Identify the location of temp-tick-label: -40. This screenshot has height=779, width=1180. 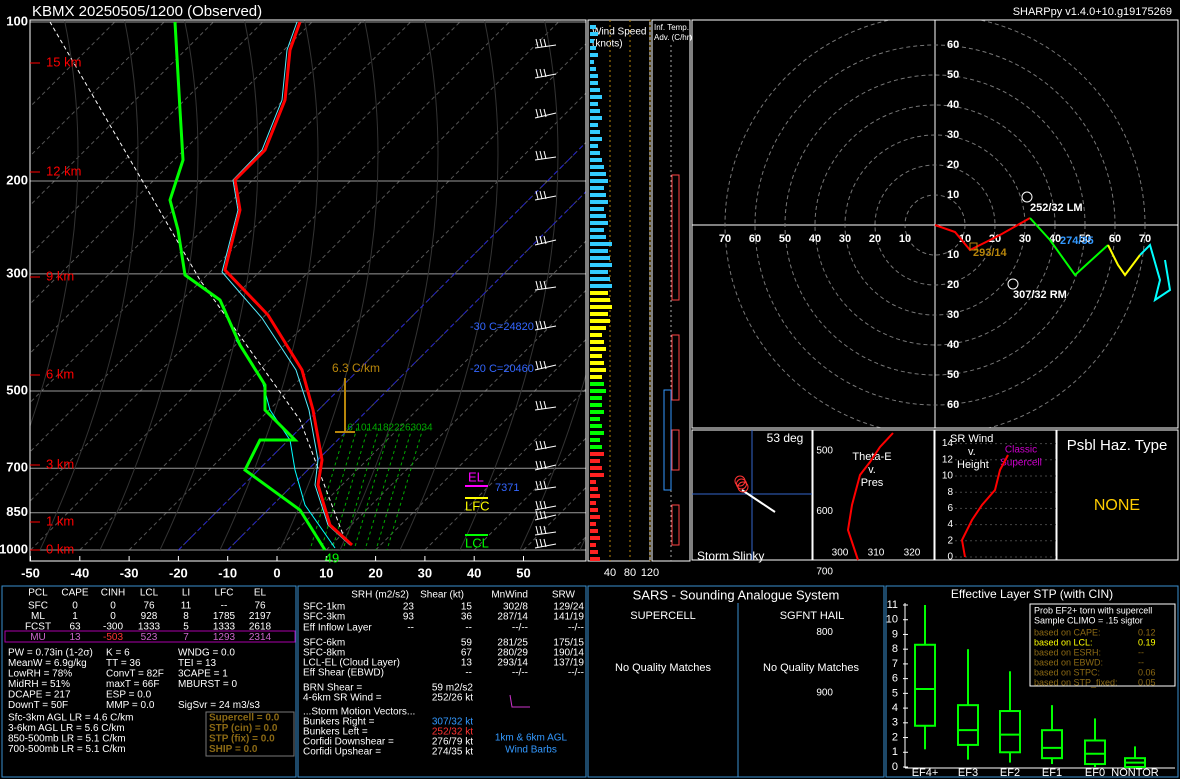
(79, 572).